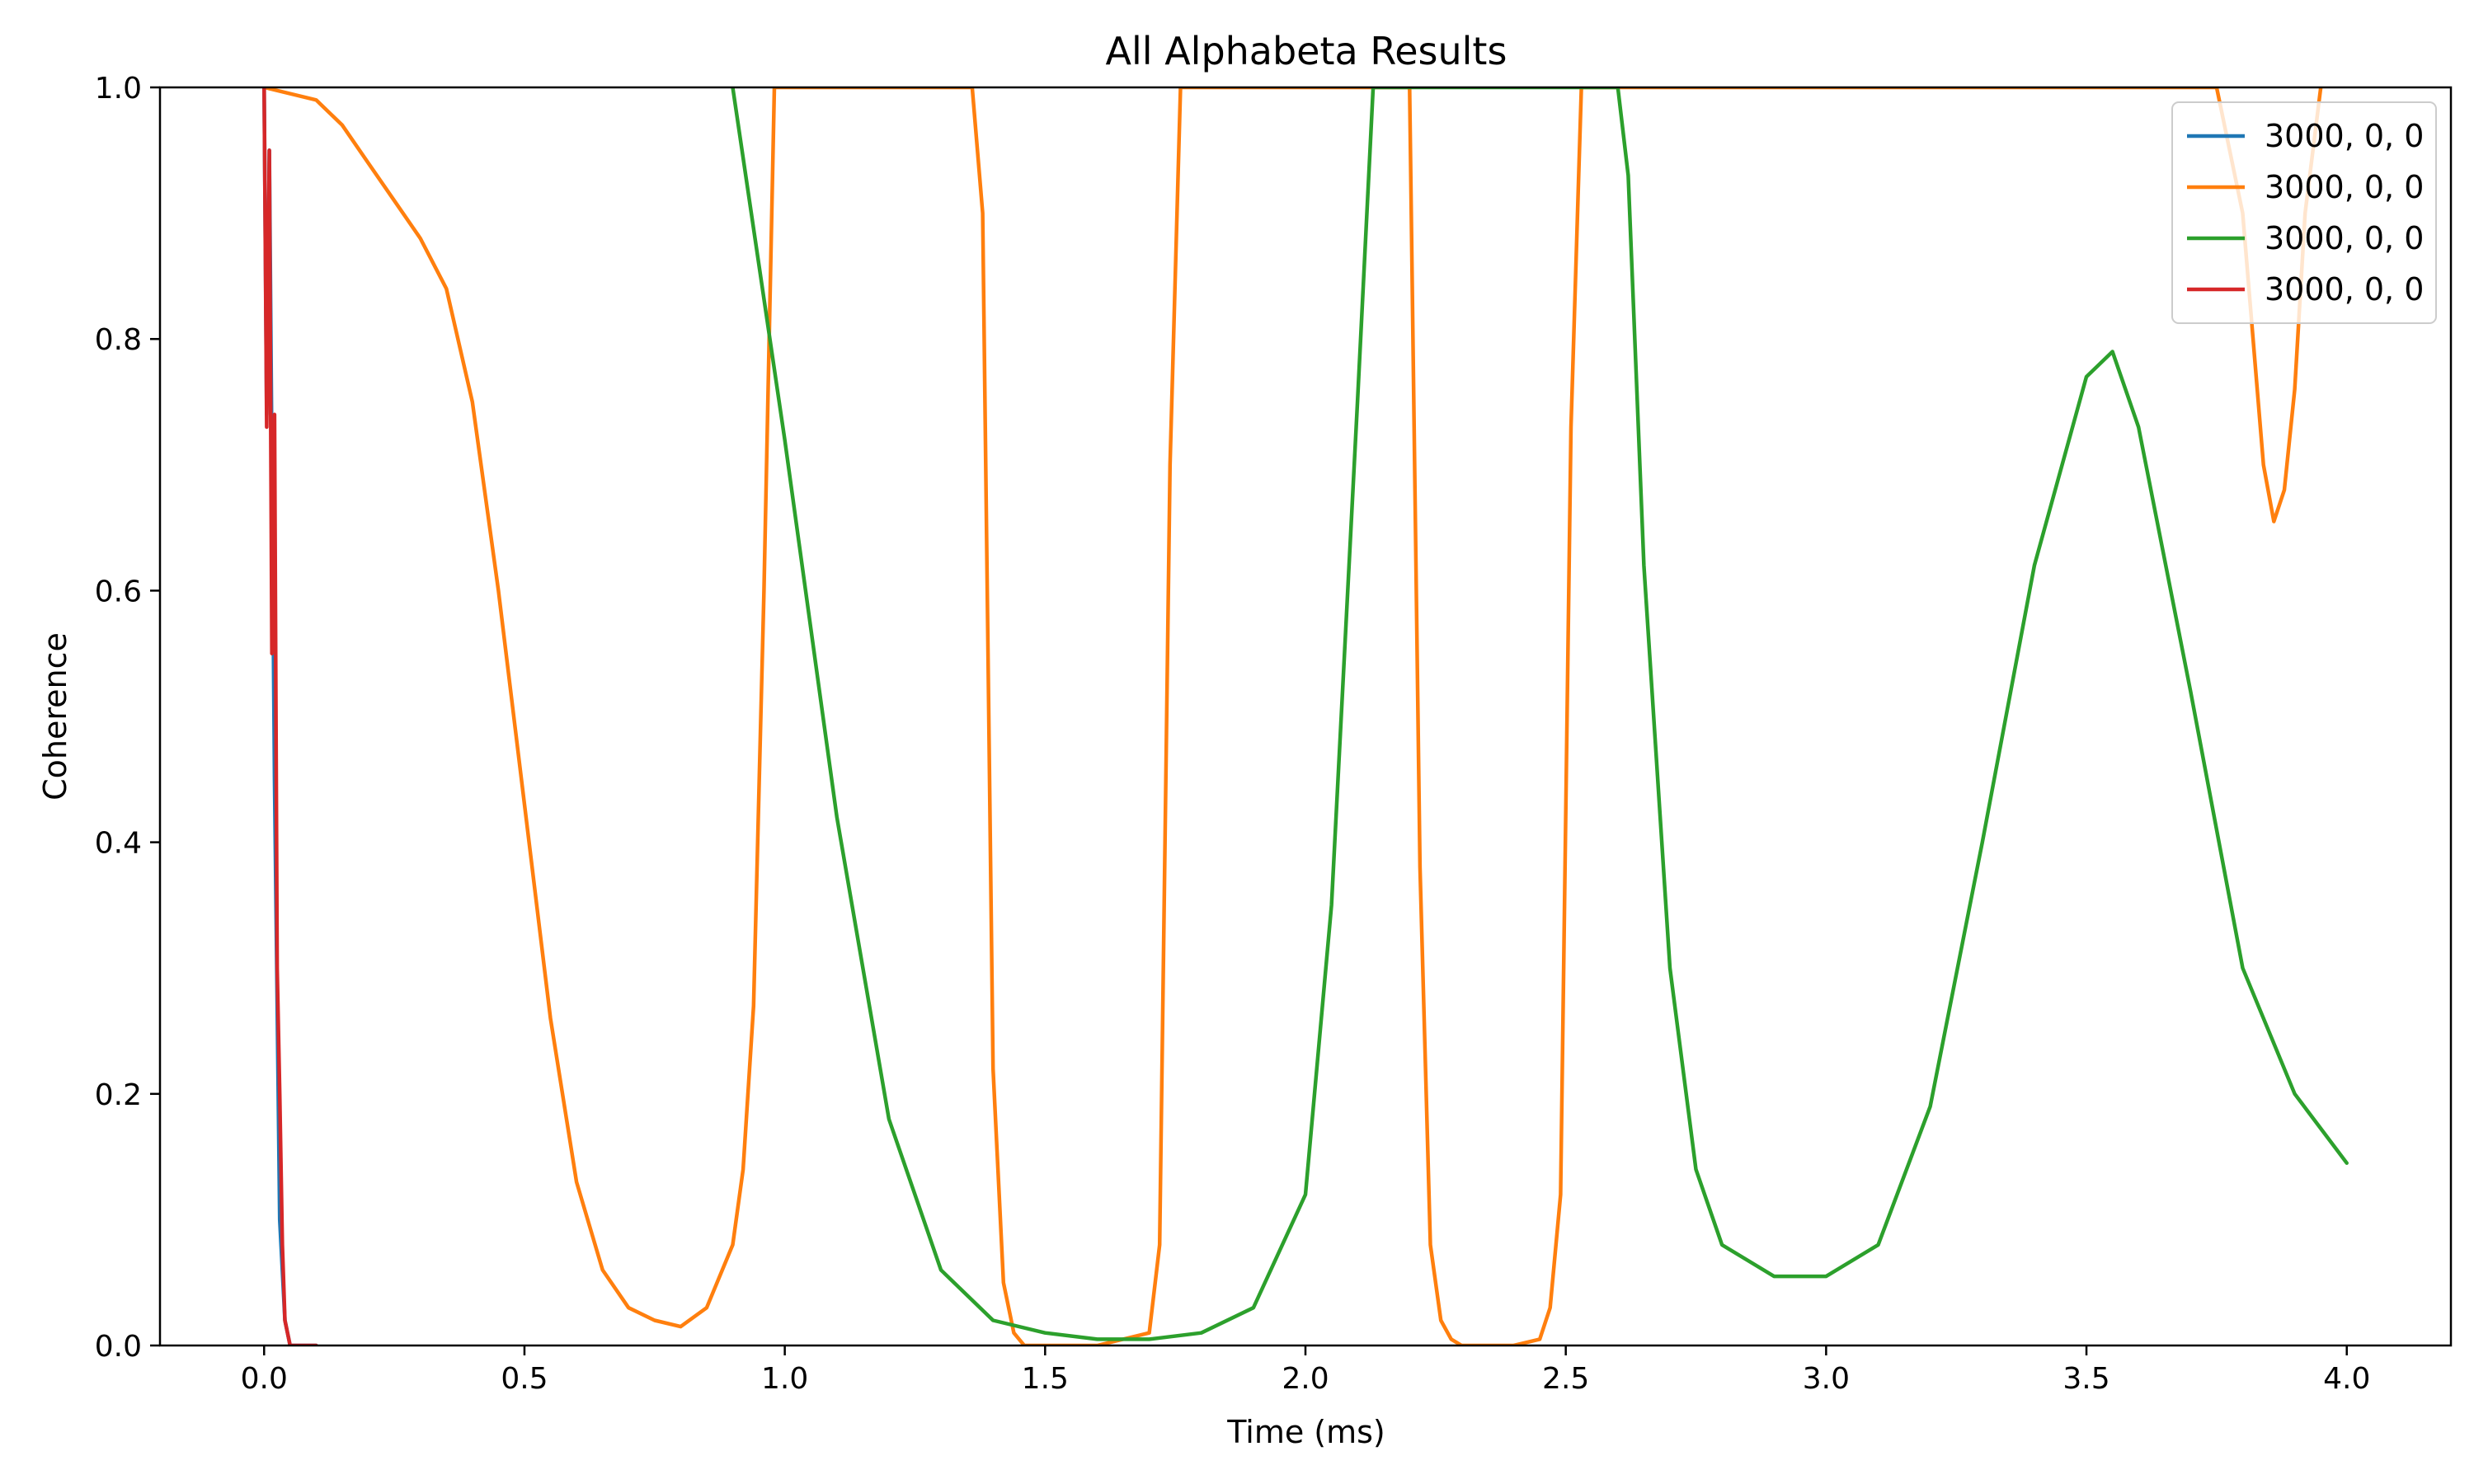 Image resolution: width=2474 pixels, height=1484 pixels. I want to click on x-axis: 0.0 0.5 1.0 1.5 2.0 2.5 3.0 3.5 4.0, so click(1305, 1370).